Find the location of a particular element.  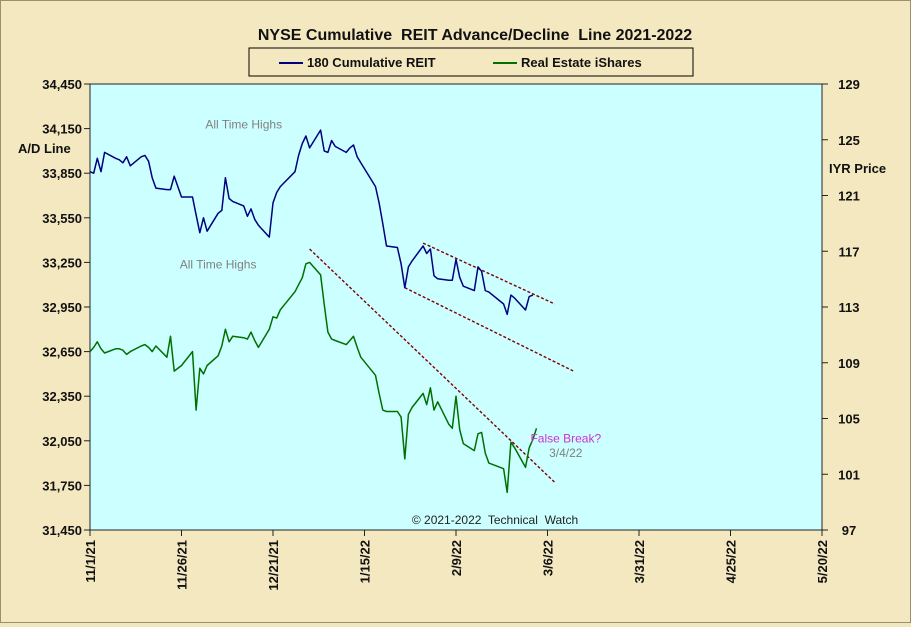

trend-lines is located at coordinates (441, 362).